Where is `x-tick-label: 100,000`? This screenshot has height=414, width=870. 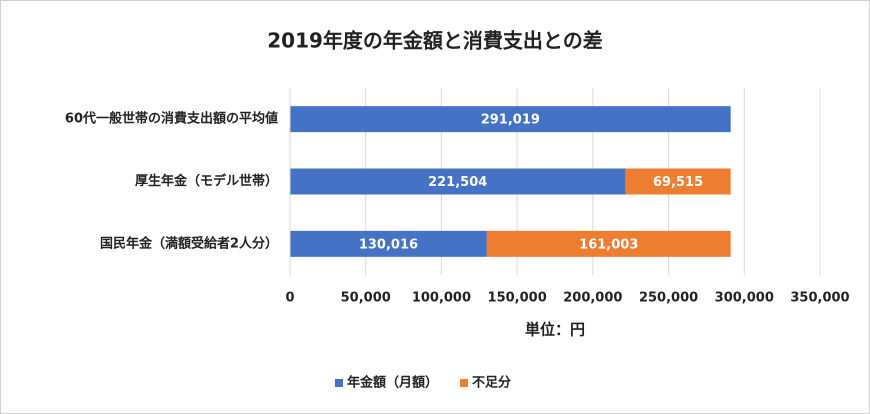 x-tick-label: 100,000 is located at coordinates (441, 298).